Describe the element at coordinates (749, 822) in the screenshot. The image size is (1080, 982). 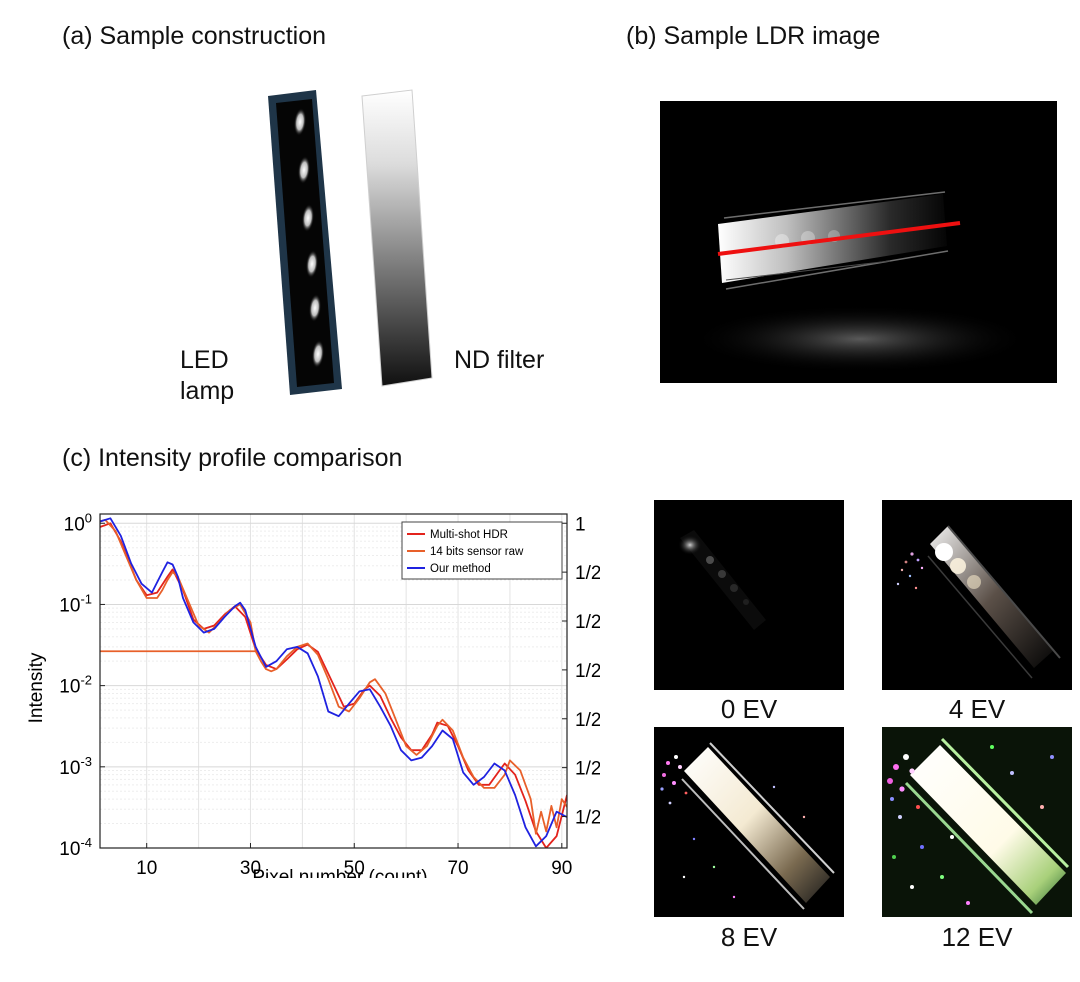
I see `exposure-thumb-8ev` at that location.